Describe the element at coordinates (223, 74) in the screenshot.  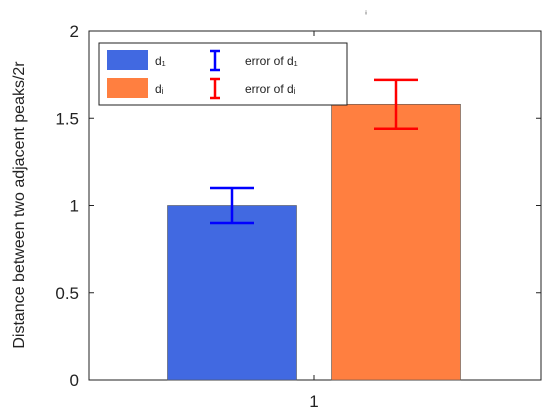
I see `legend: d₁ dᵢ error of d₁ error of dᵢ` at that location.